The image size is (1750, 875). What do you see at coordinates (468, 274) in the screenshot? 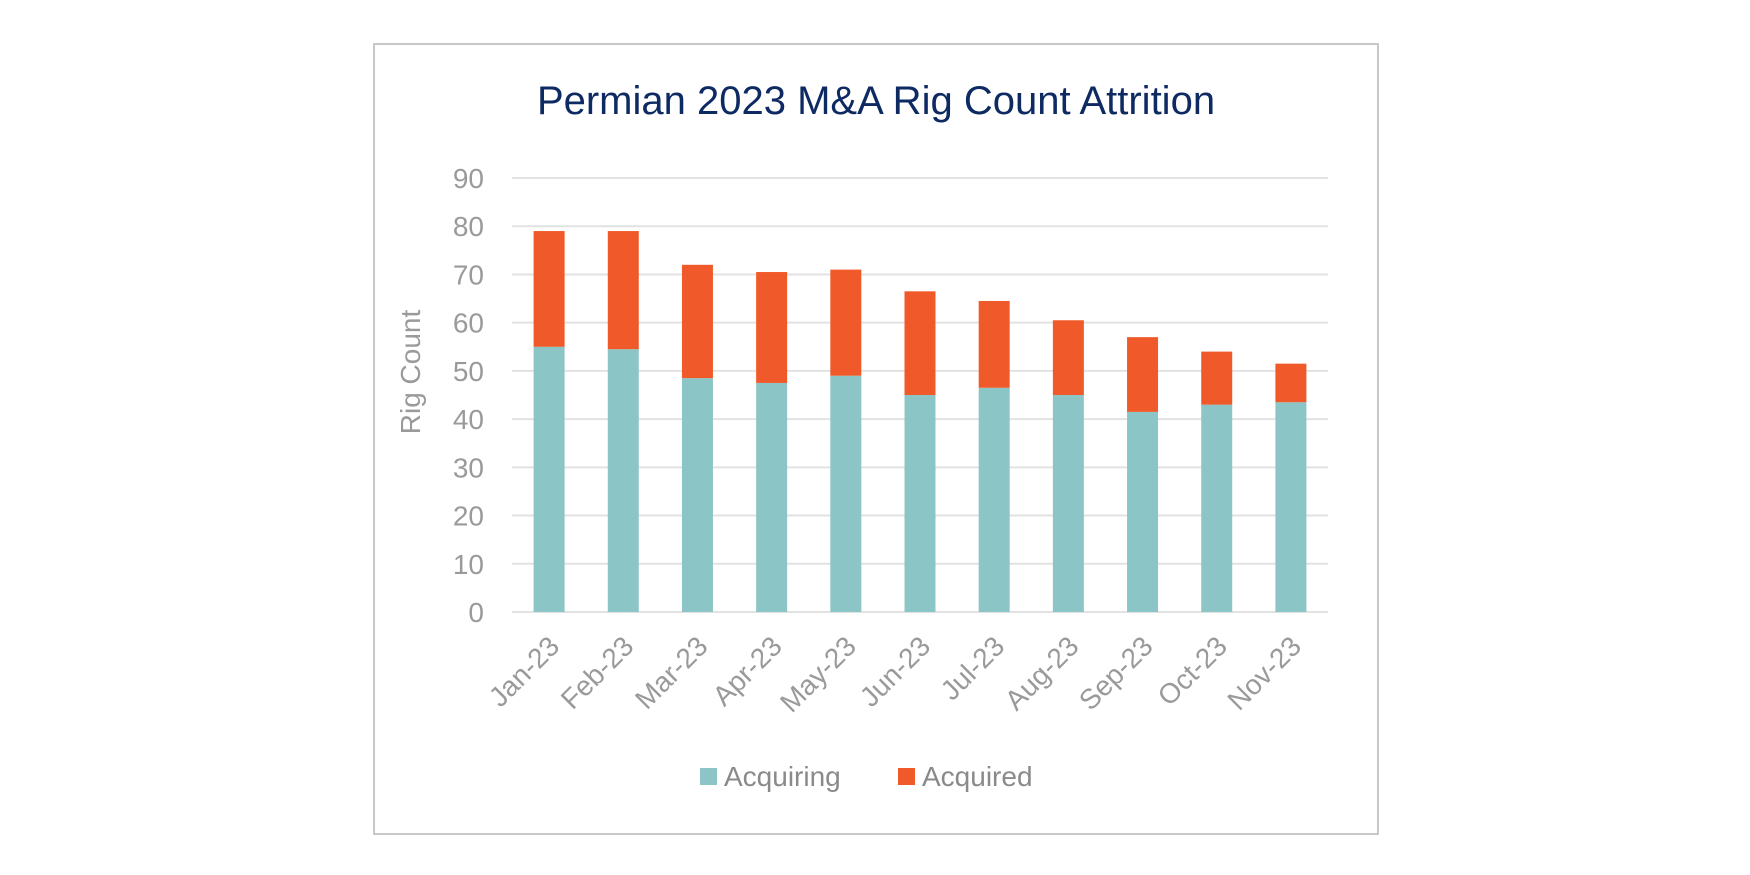
I see `y-tick-label: 70` at bounding box center [468, 274].